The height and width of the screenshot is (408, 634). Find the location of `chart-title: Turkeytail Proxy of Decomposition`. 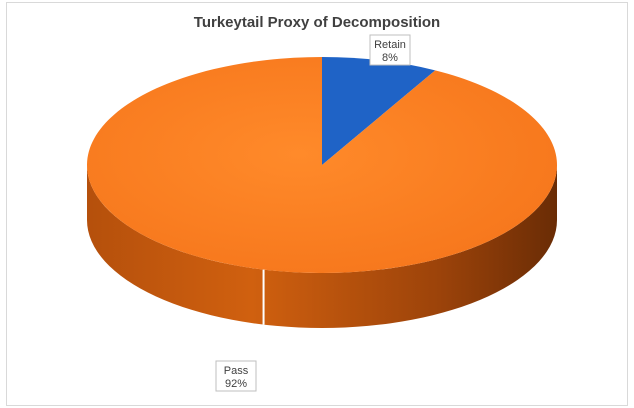

chart-title: Turkeytail Proxy of Decomposition is located at coordinates (317, 22).